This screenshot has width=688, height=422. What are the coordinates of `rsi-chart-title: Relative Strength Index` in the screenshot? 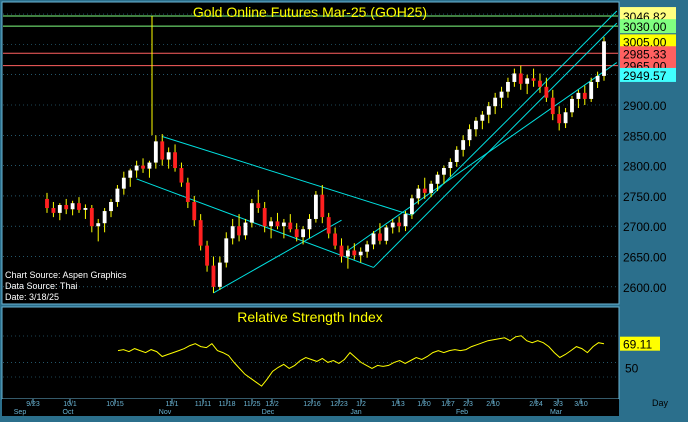 It's located at (310, 317).